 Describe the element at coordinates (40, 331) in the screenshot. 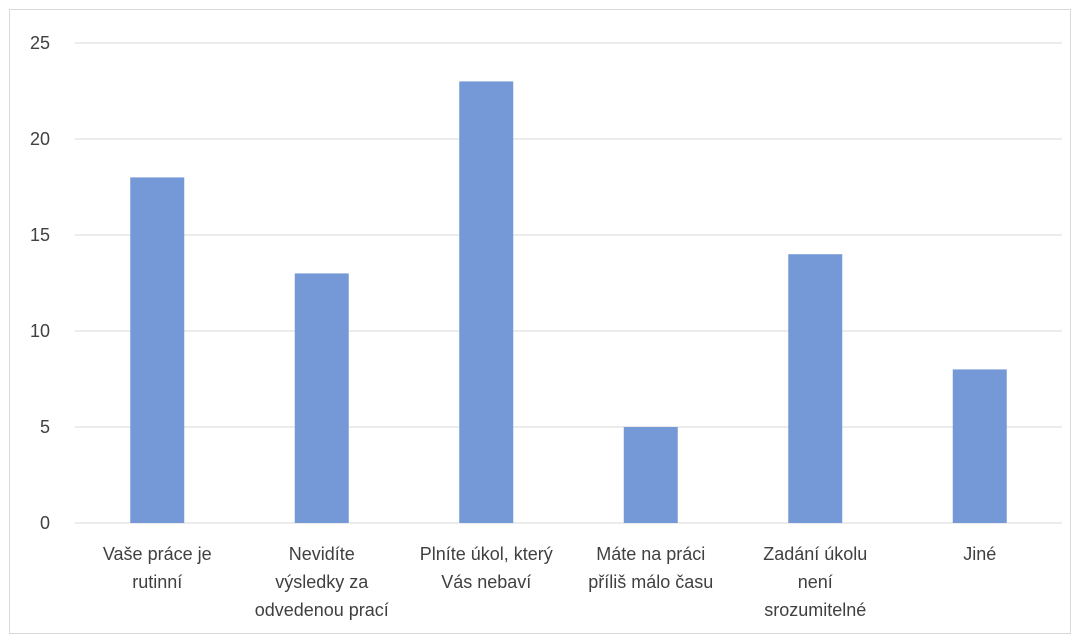

I see `y-tick-label: 10` at that location.